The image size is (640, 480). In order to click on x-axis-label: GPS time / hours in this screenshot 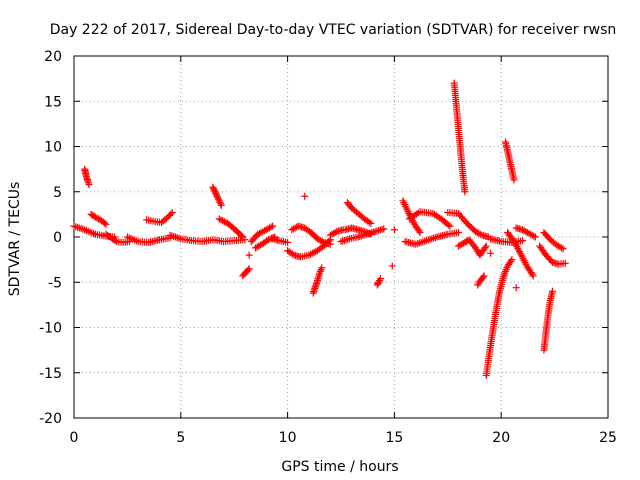, I will do `click(339, 467)`.